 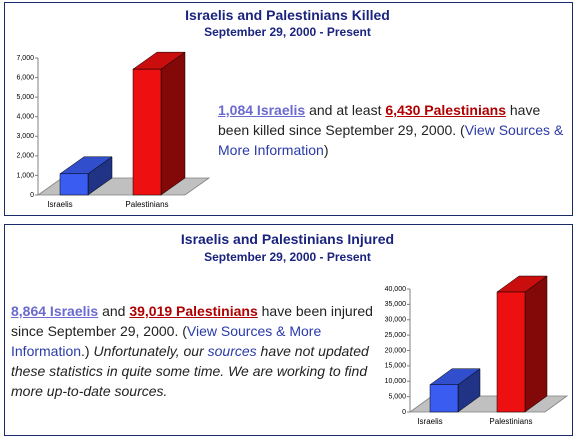 What do you see at coordinates (396, 320) in the screenshot?
I see `y-tick-label: 30,000` at bounding box center [396, 320].